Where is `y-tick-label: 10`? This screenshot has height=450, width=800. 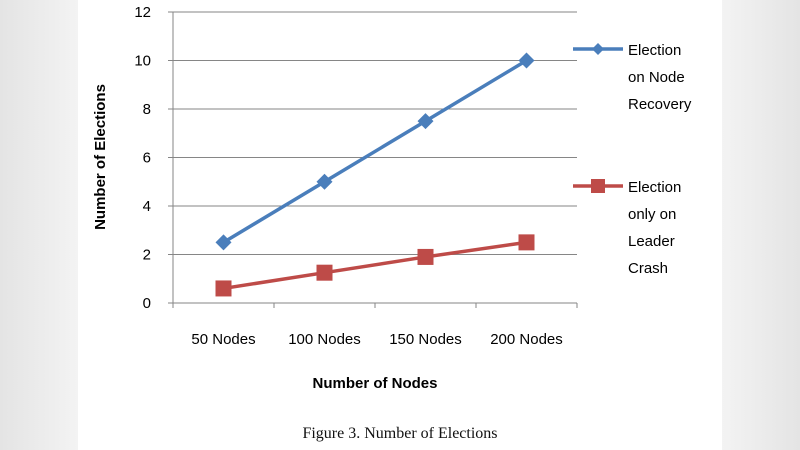 y-tick-label: 10 is located at coordinates (142, 61).